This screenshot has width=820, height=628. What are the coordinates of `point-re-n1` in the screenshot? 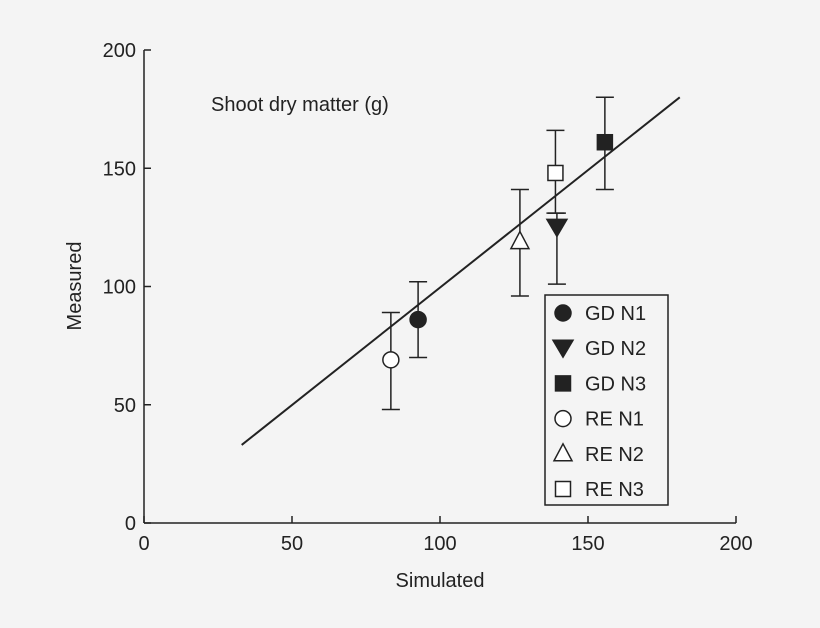 It's located at (390, 361).